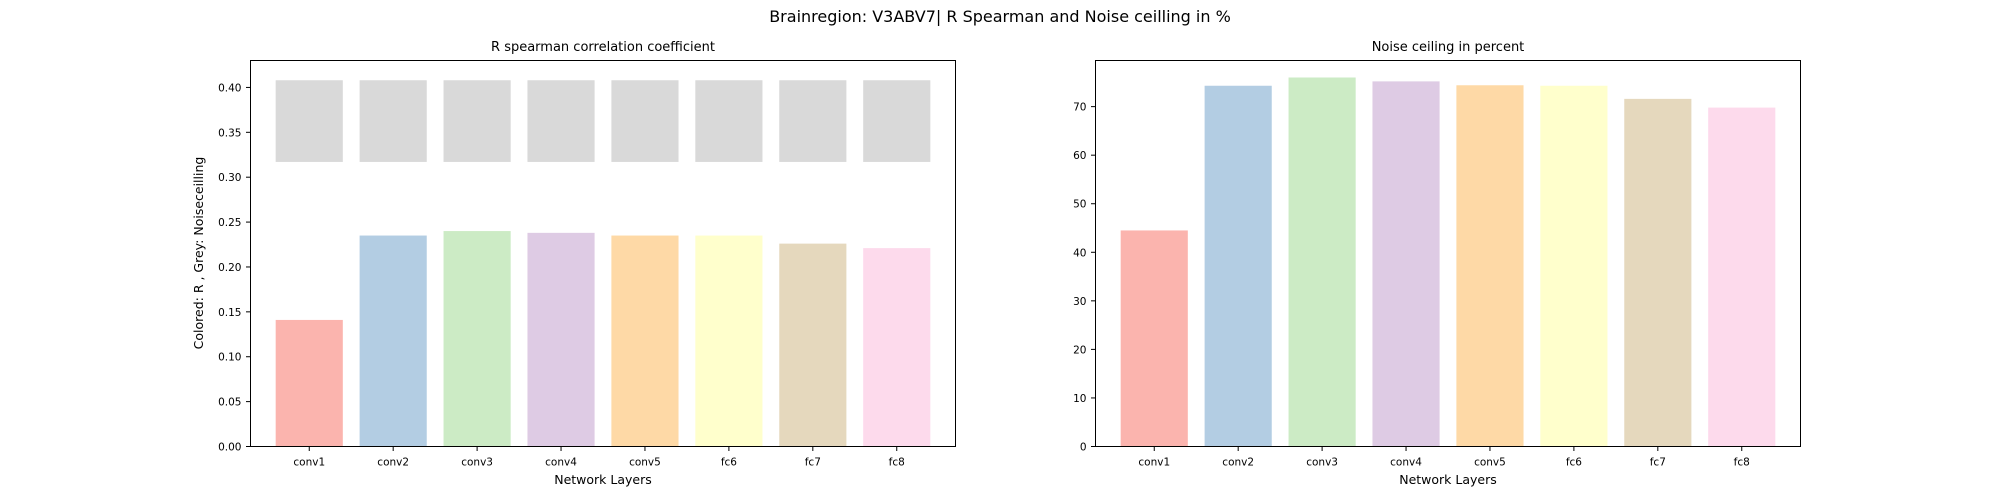 Image resolution: width=2000 pixels, height=500 pixels. I want to click on y-tick-label: 0.25, so click(229, 223).